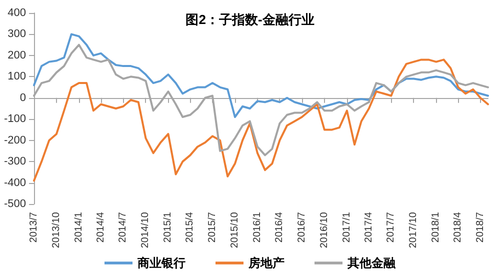 This screenshot has height=280, width=500. I want to click on chart-title: 图2：子指数-金融行业, so click(250, 19).